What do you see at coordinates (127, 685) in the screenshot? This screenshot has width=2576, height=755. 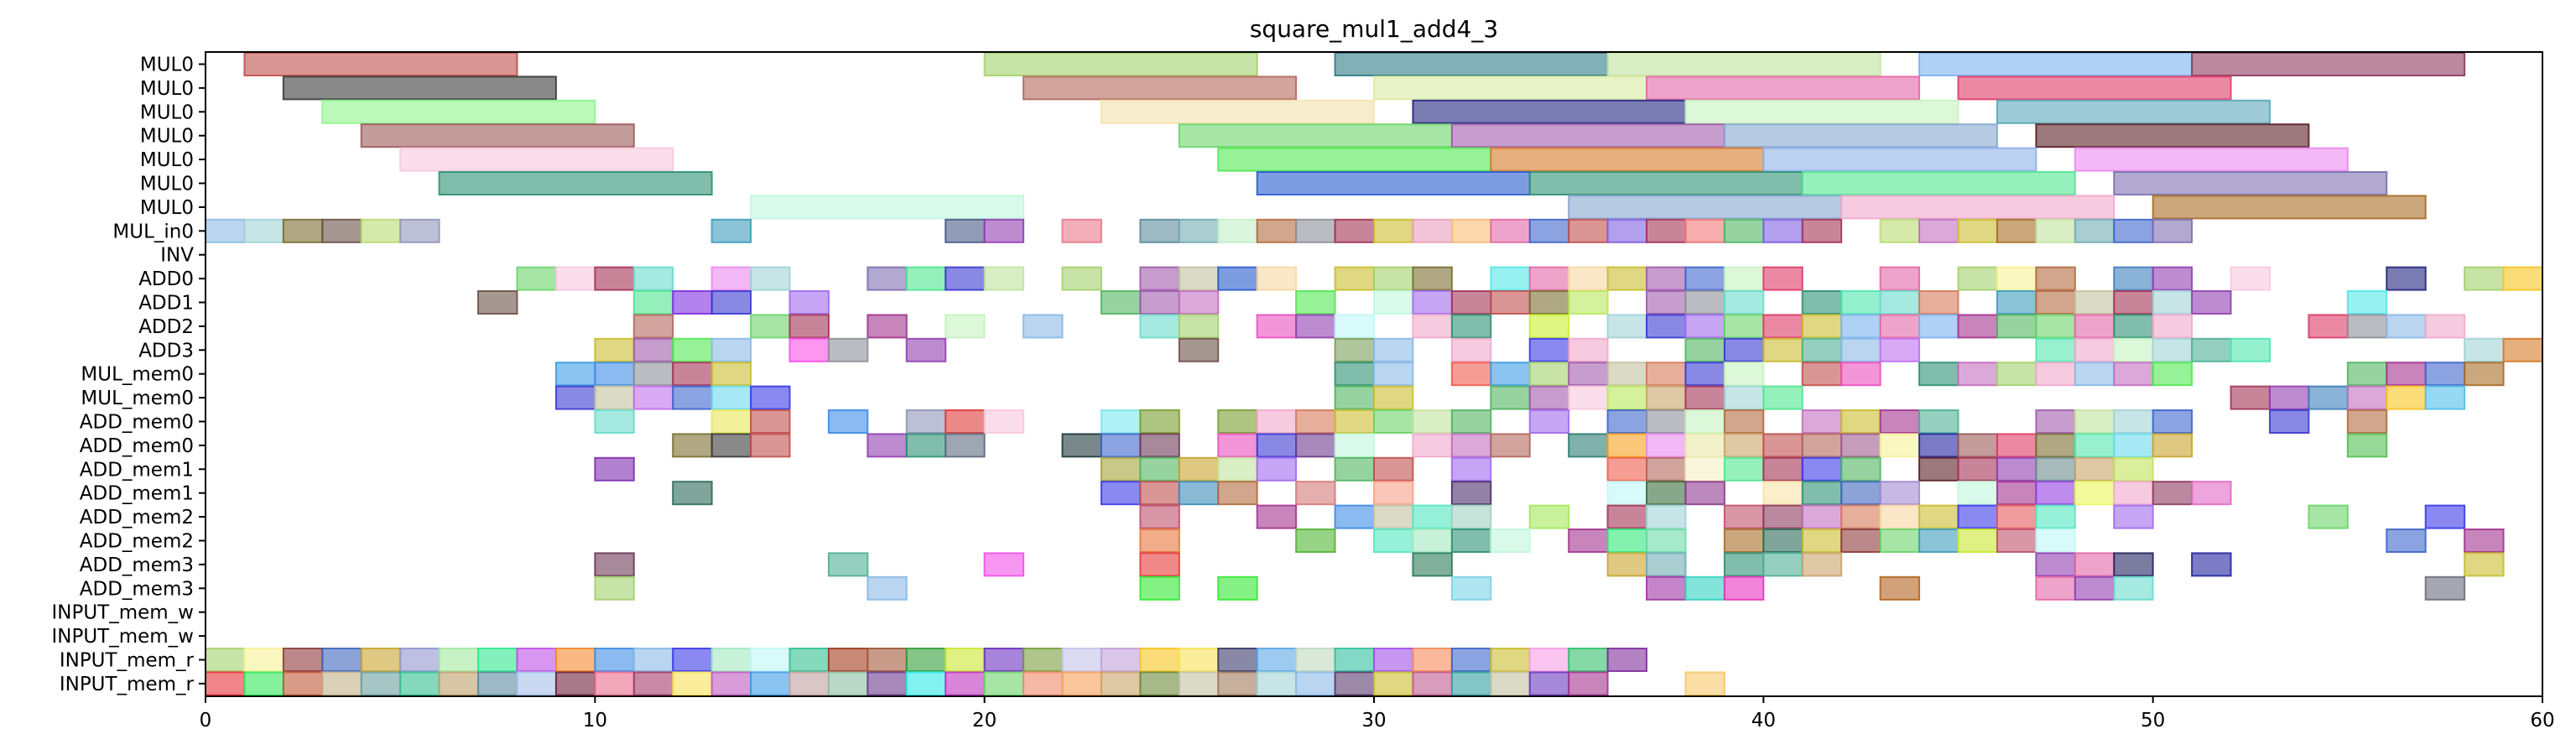 I see `row-label: INPUT_mem_r` at bounding box center [127, 685].